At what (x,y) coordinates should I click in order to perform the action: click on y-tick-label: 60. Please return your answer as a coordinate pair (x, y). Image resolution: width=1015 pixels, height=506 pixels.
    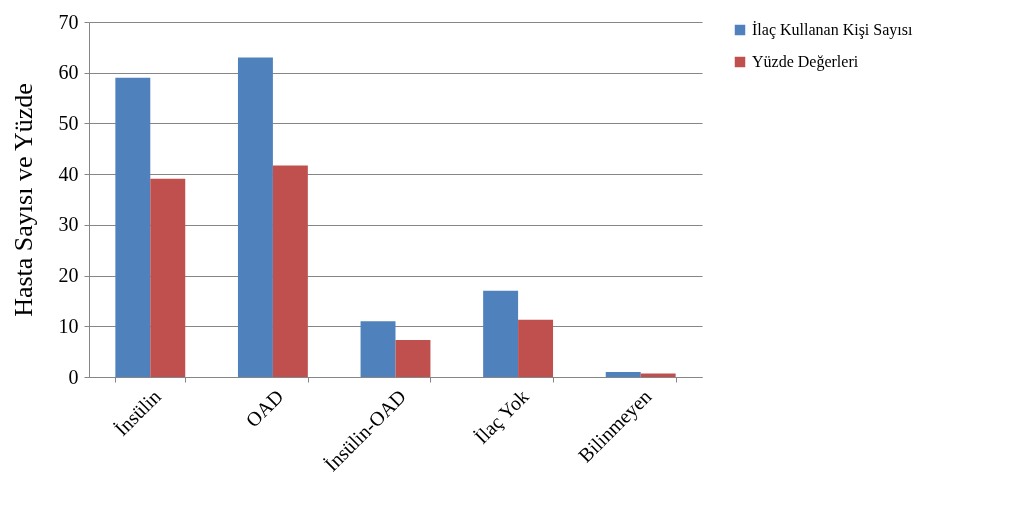
    Looking at the image, I should click on (68, 72).